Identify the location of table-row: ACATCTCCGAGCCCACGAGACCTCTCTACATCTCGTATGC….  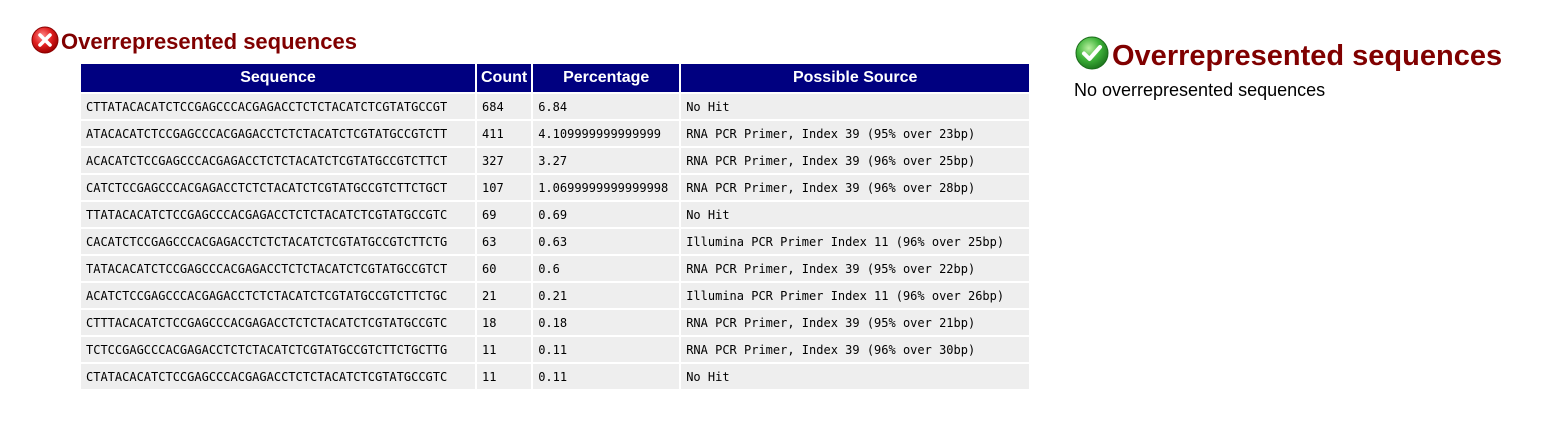
(555, 295).